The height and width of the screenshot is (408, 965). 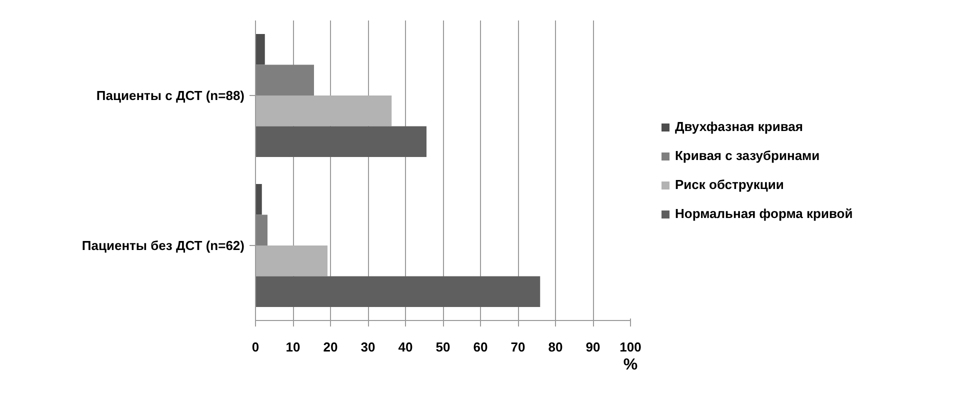 I want to click on x-tick-label: 20, so click(x=330, y=347).